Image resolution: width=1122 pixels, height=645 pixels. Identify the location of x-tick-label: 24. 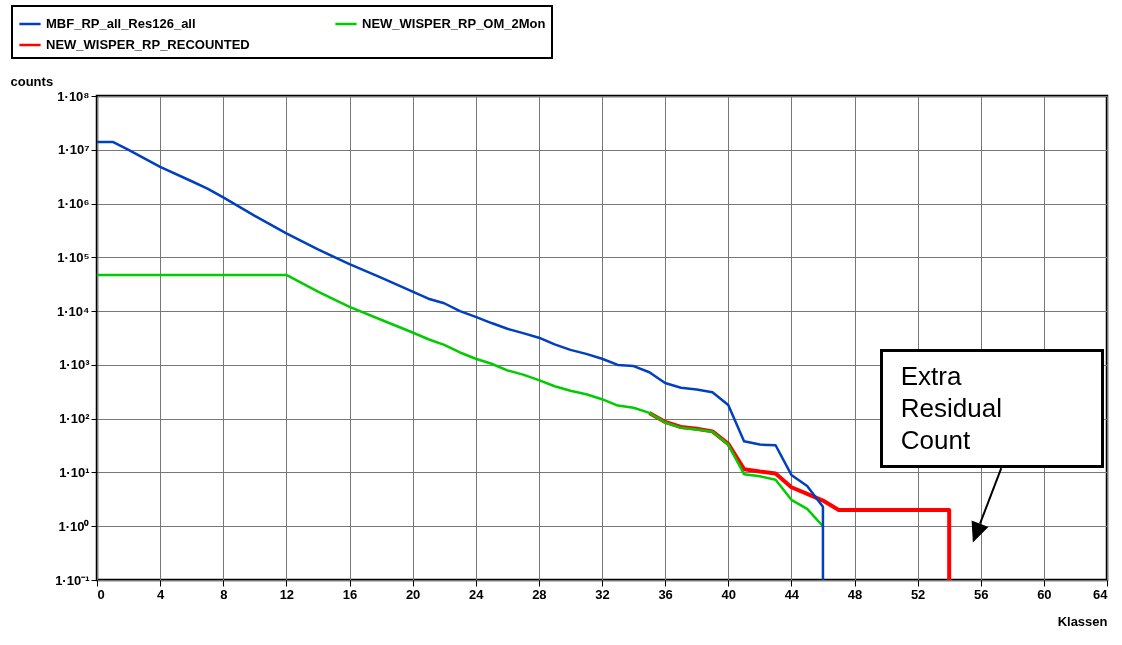
(477, 594).